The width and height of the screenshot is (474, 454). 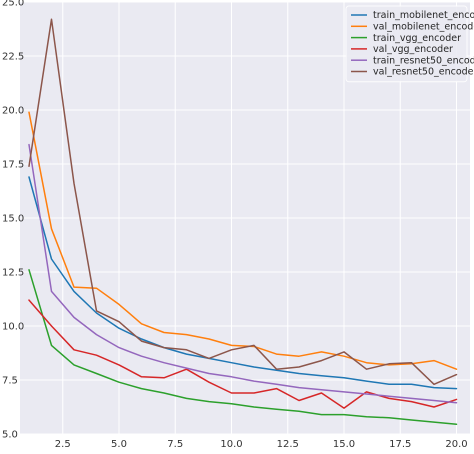 What do you see at coordinates (231, 444) in the screenshot?
I see `x-tick-label: 10.0` at bounding box center [231, 444].